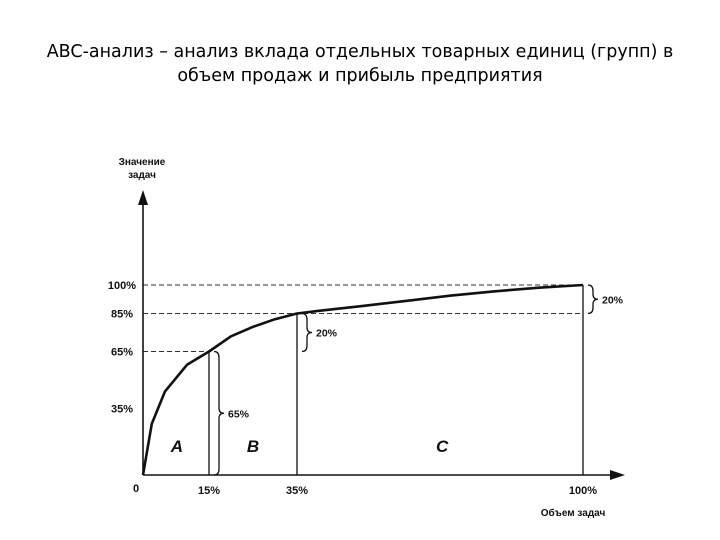 This screenshot has height=540, width=720. What do you see at coordinates (142, 162) in the screenshot?
I see `y-axis-label-line-1: Значение` at bounding box center [142, 162].